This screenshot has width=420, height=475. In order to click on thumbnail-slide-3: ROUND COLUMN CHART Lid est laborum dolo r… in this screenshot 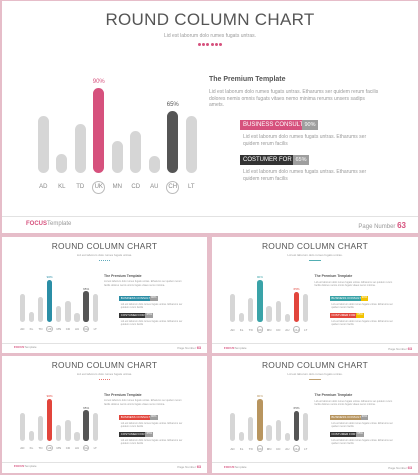, I will do `click(104, 414)`.